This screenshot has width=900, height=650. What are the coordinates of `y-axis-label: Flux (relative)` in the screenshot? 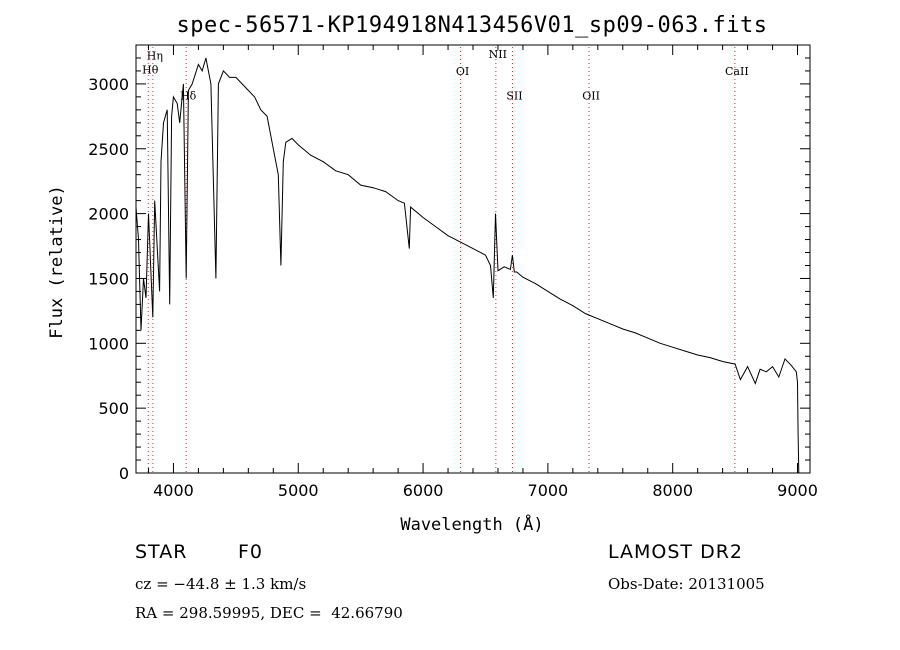 It's located at (57, 262).